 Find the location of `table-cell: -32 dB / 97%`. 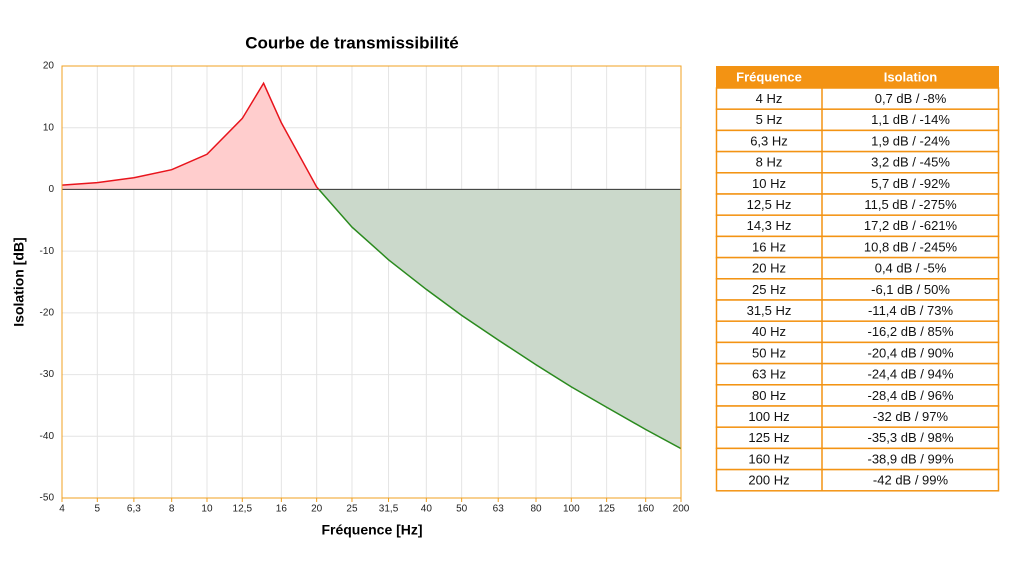

table-cell: -32 dB / 97% is located at coordinates (911, 416).